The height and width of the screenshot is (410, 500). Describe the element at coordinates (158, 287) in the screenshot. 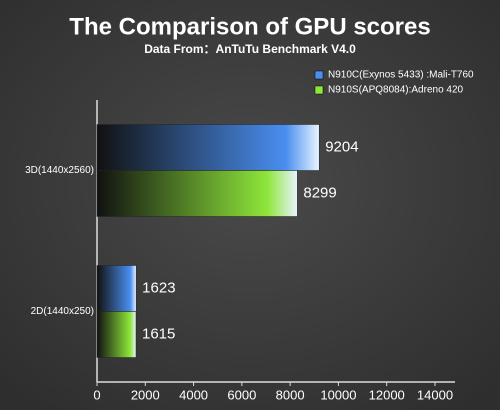

I see `value-label: 1623` at that location.